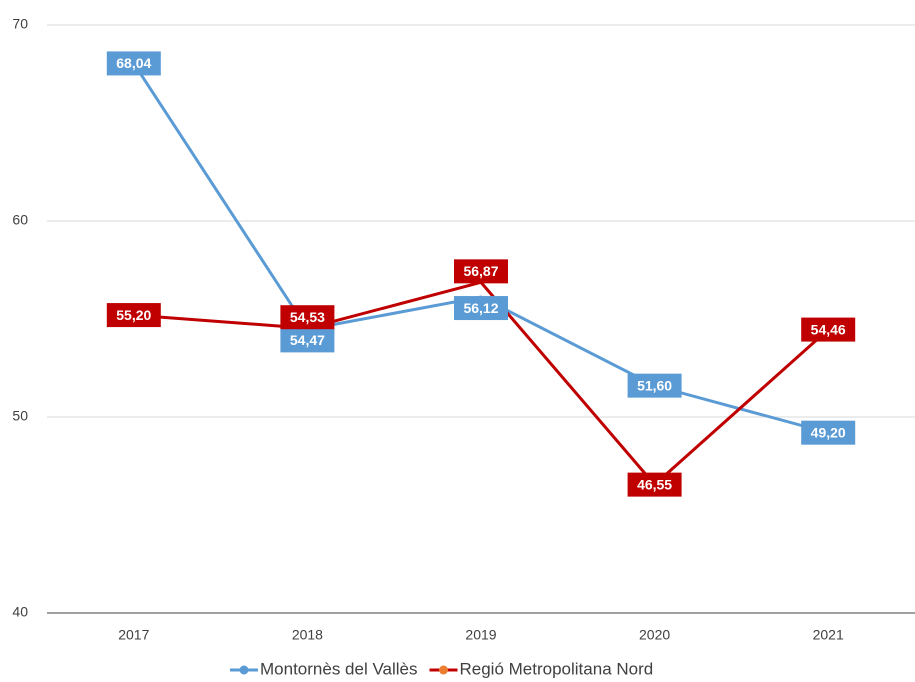  I want to click on x-tick-label: 2019, so click(480, 635).